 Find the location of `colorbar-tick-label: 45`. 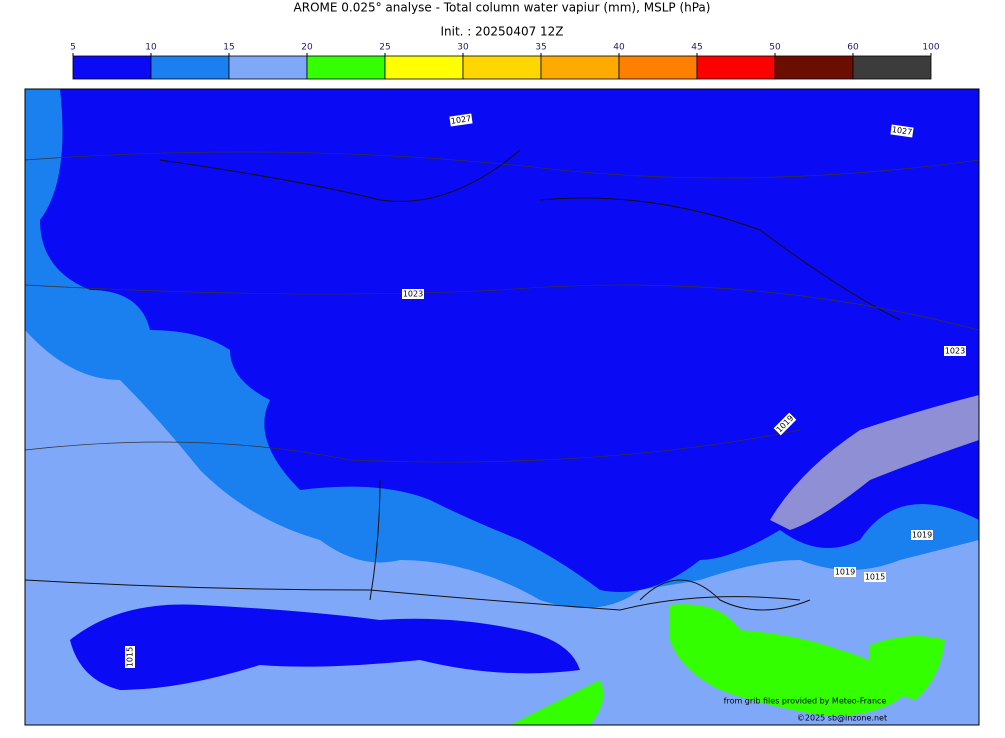

colorbar-tick-label: 45 is located at coordinates (696, 48).